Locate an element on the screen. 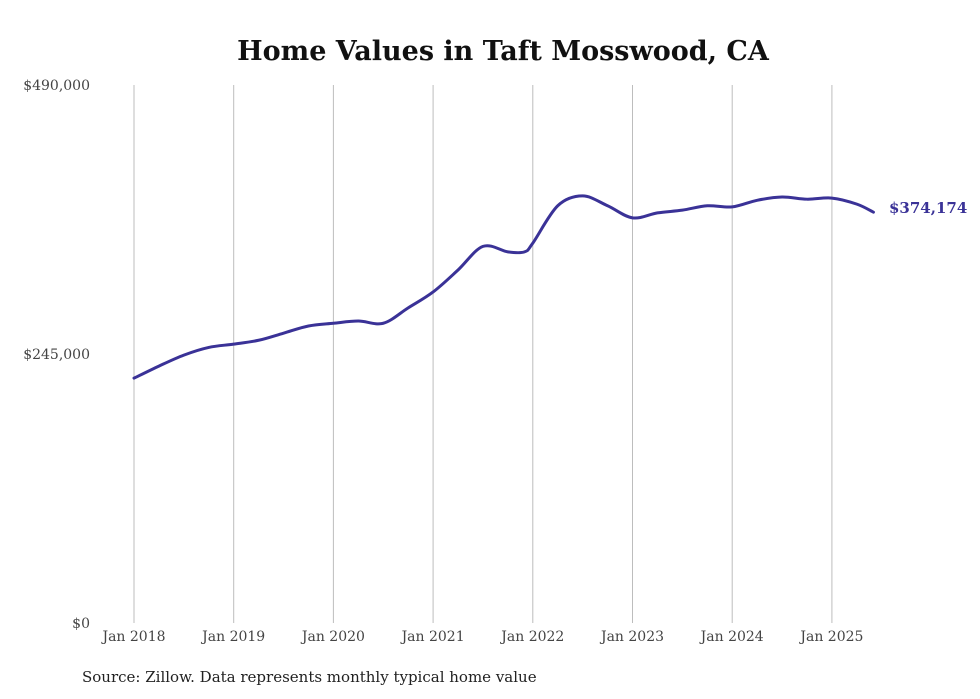 The height and width of the screenshot is (699, 980). x-tick-label: Jan 2018 is located at coordinates (132, 637).